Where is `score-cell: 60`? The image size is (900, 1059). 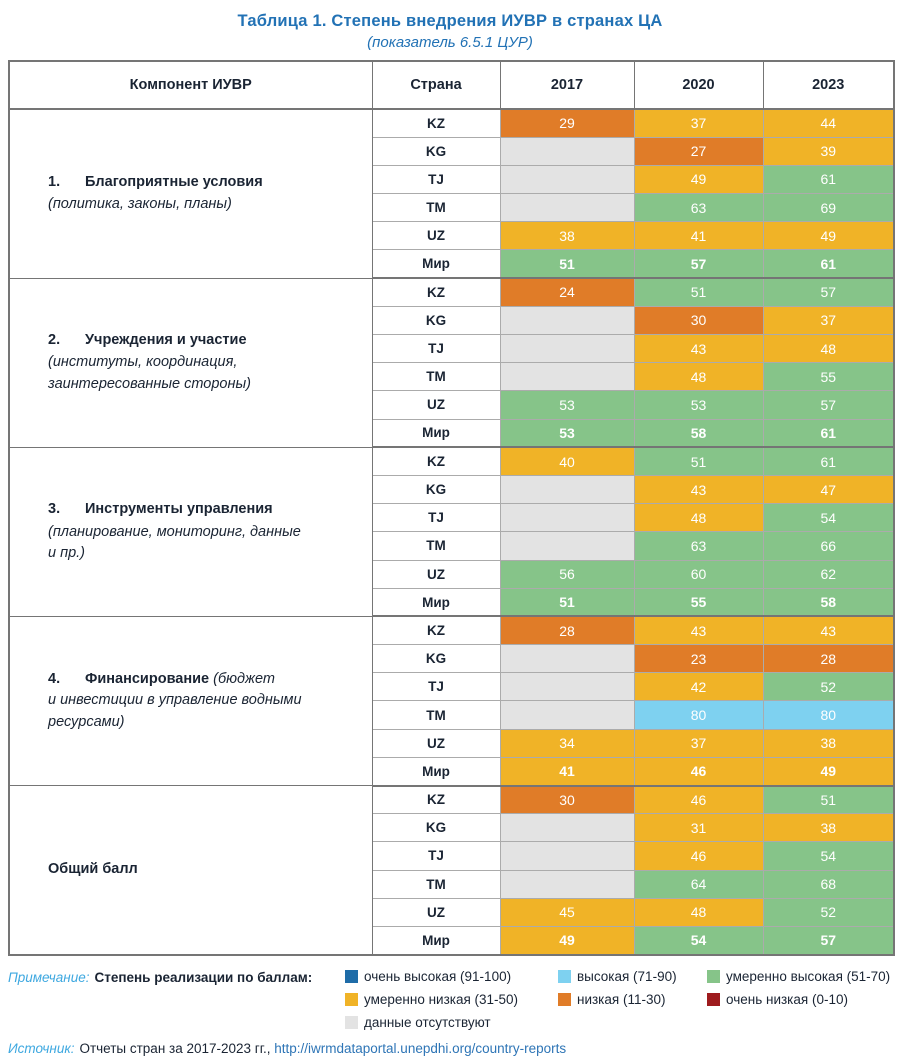
score-cell: 60 is located at coordinates (698, 574).